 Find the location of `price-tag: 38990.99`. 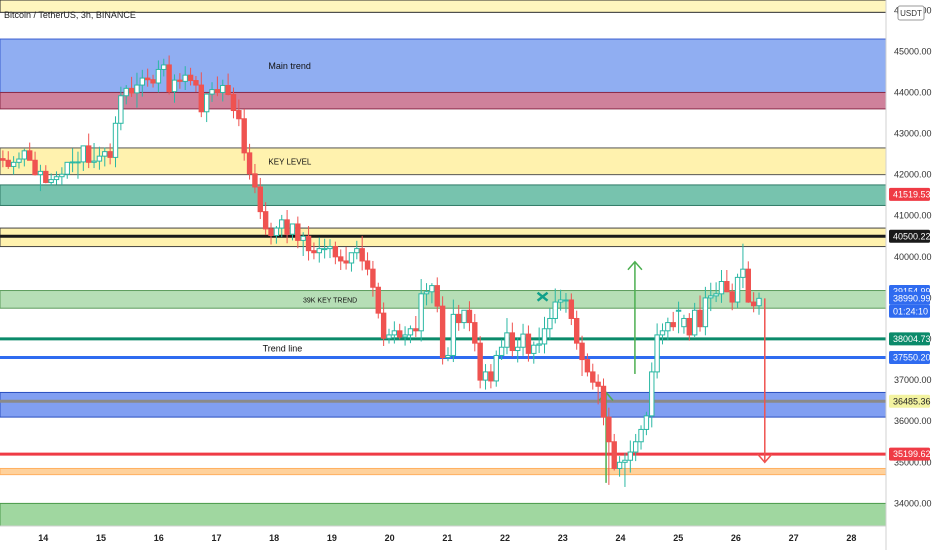

price-tag: 38990.99 is located at coordinates (910, 298).